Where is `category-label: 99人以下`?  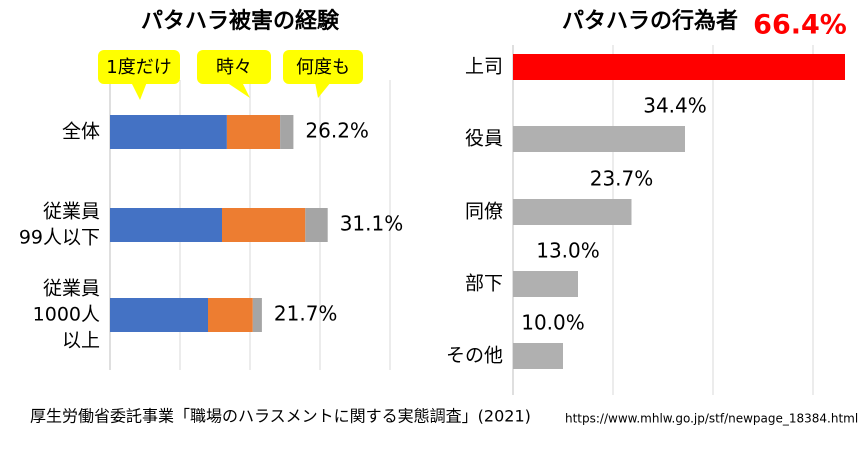 category-label: 99人以下 is located at coordinates (59, 238).